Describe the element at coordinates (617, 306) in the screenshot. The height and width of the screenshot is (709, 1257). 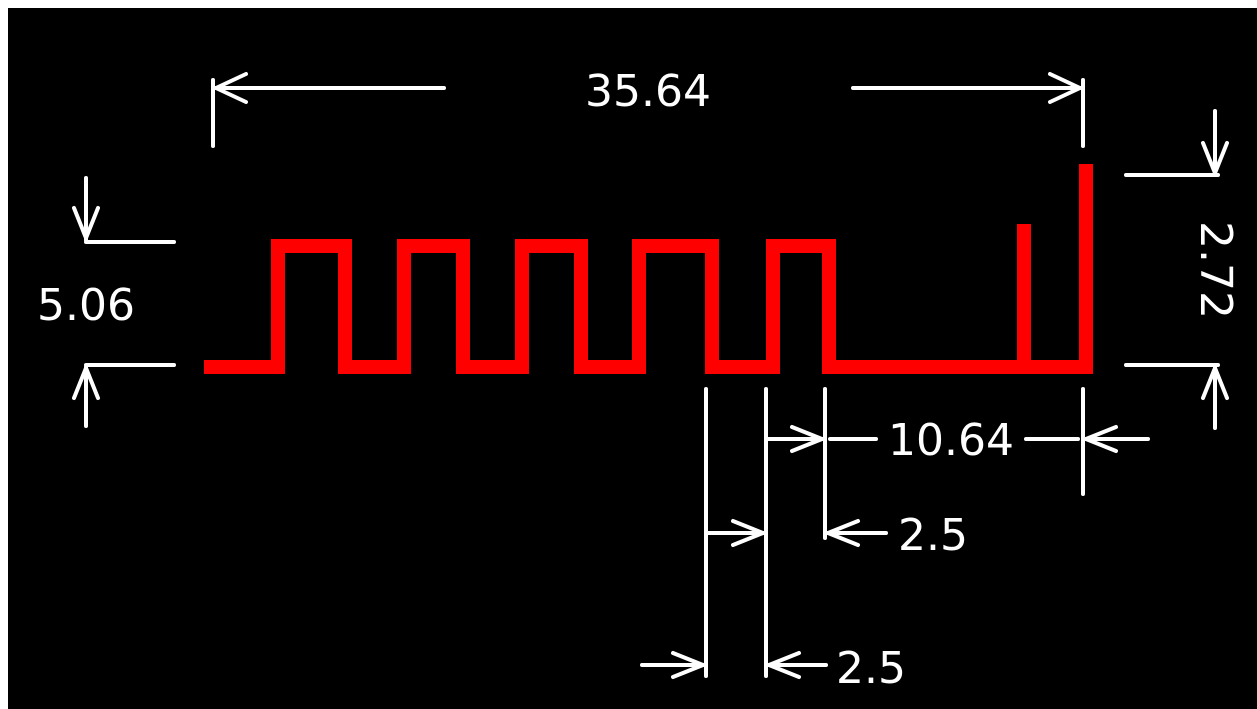
I see `meander-antenna-trace` at that location.